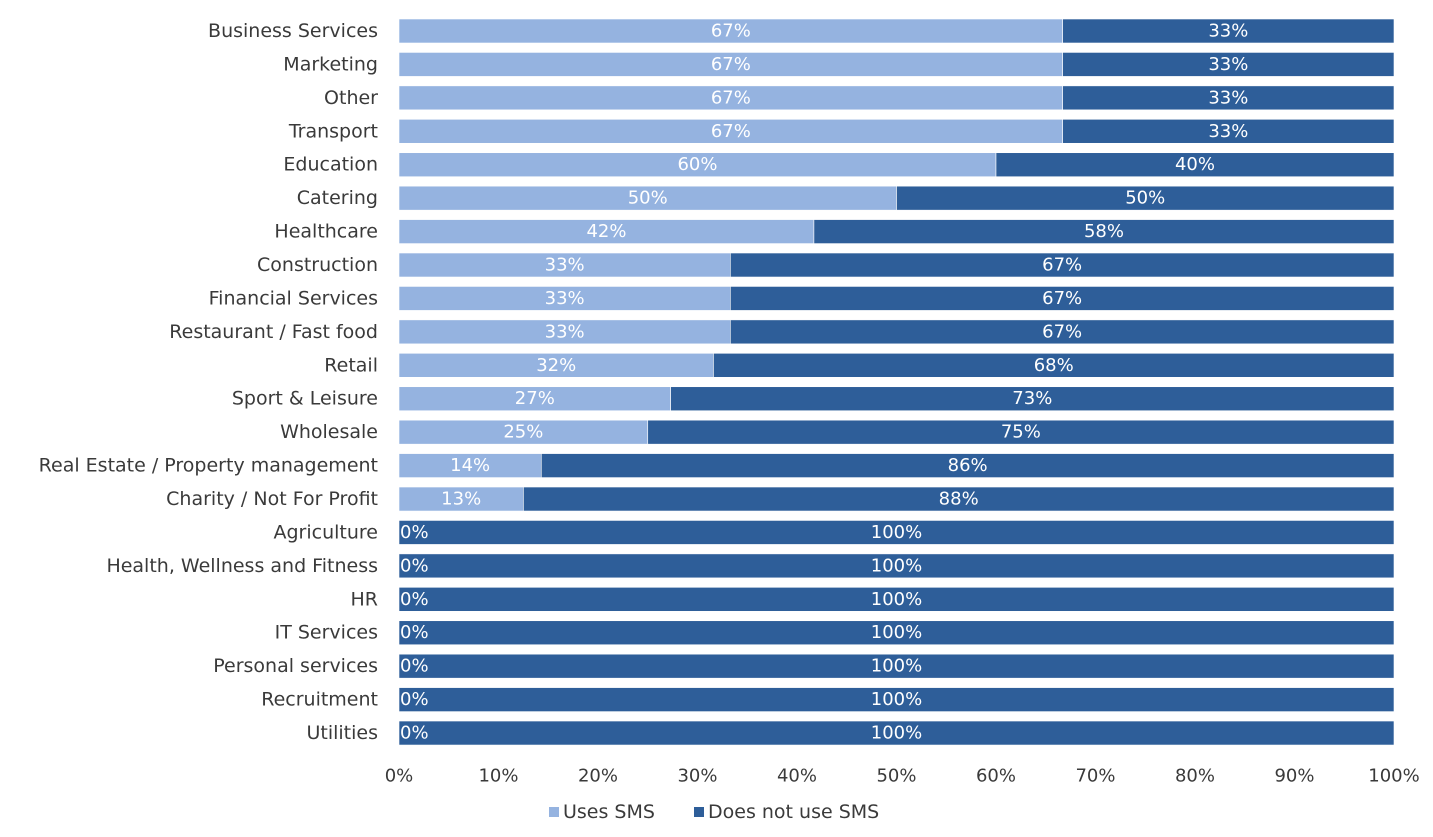 This screenshot has width=1433, height=837. I want to click on data-label-does-not-use-sms-marketing: 33%, so click(1228, 64).